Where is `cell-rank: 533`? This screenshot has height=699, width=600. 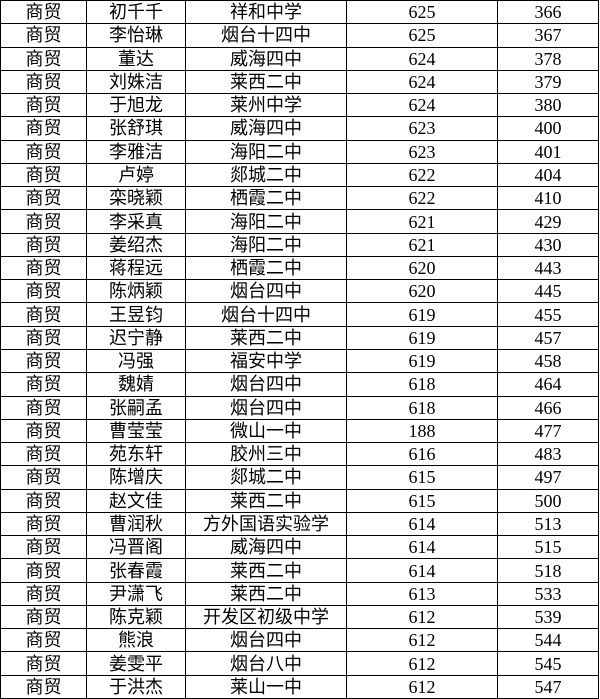 cell-rank: 533 is located at coordinates (548, 593).